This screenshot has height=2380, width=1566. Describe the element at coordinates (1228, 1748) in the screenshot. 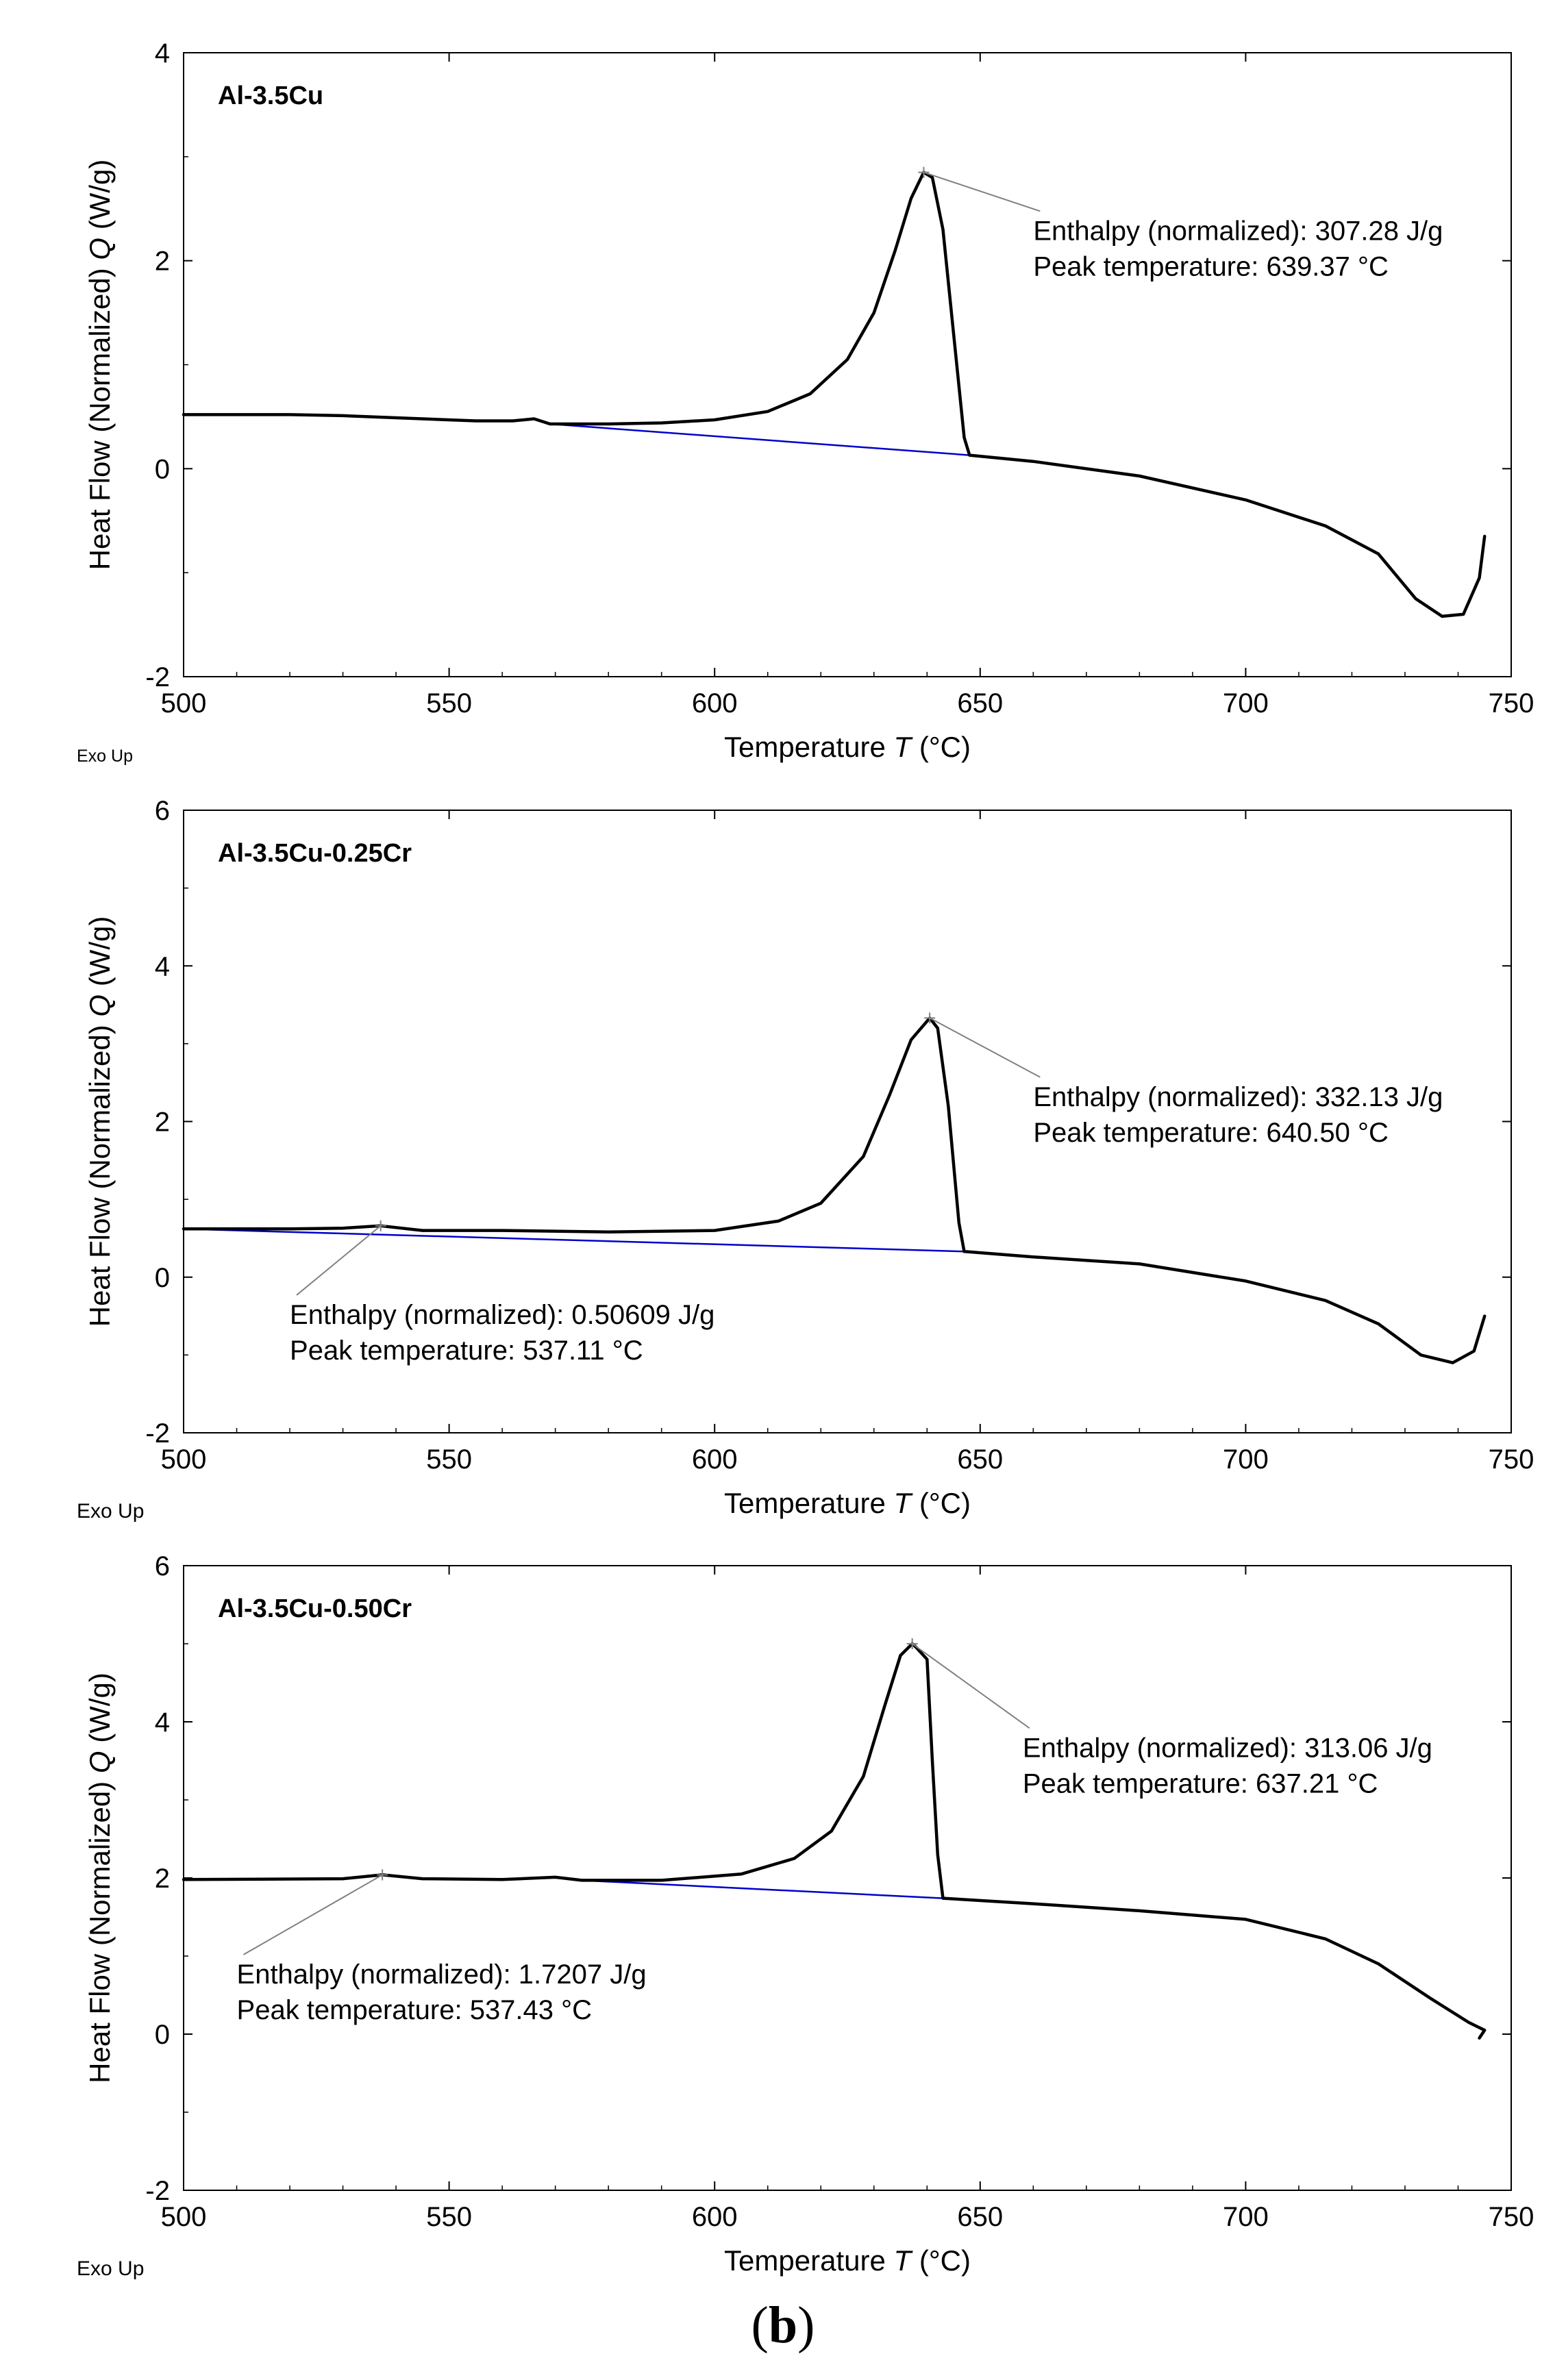

I see `annotation-text: Enthalpy (normalized): 313.06 J/g` at that location.